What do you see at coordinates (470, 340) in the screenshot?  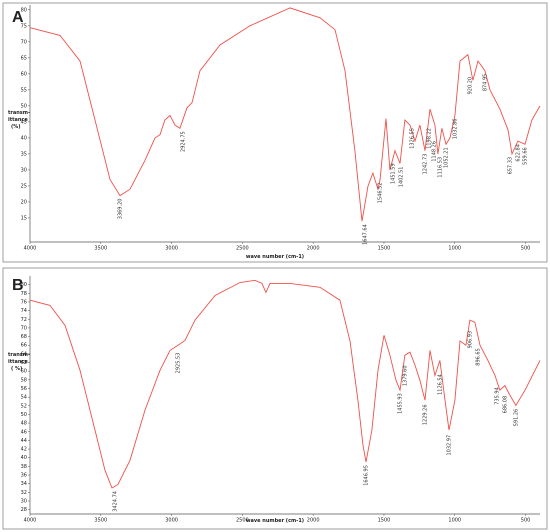 I see `peak-label: 906.93` at bounding box center [470, 340].